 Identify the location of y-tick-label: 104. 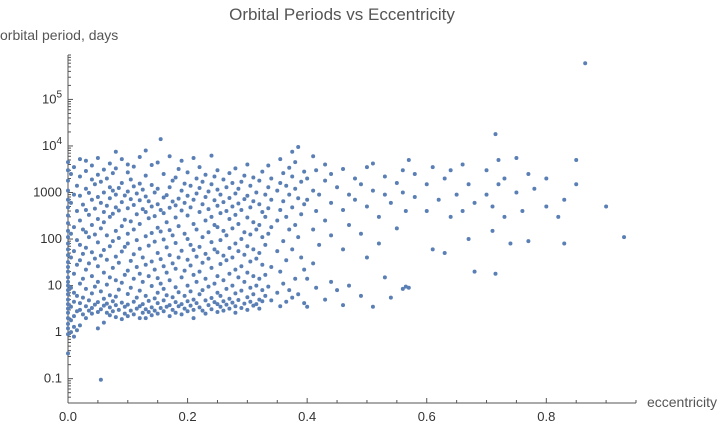
(52, 144).